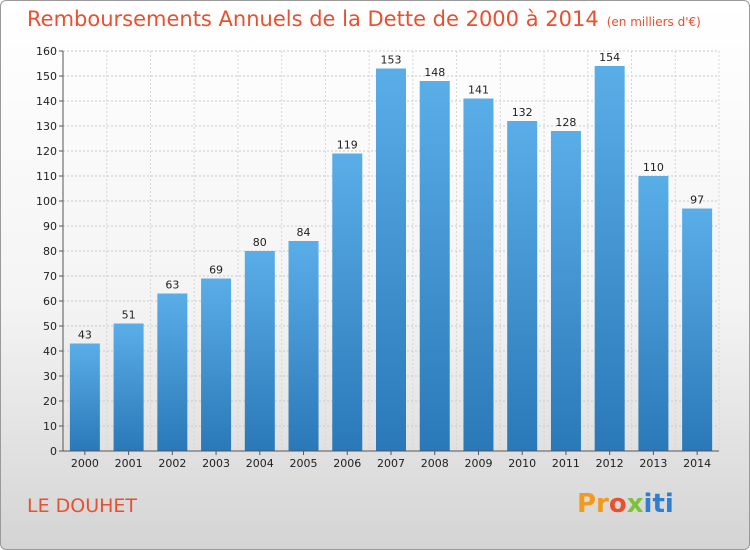 Image resolution: width=750 pixels, height=550 pixels. I want to click on y-tick-label: 80, so click(50, 251).